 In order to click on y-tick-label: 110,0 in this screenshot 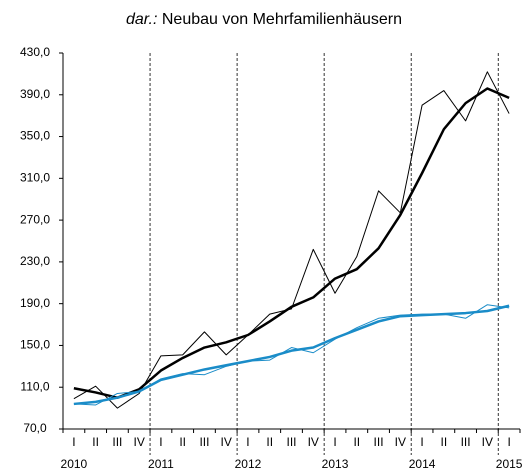, I will do `click(34, 386)`.